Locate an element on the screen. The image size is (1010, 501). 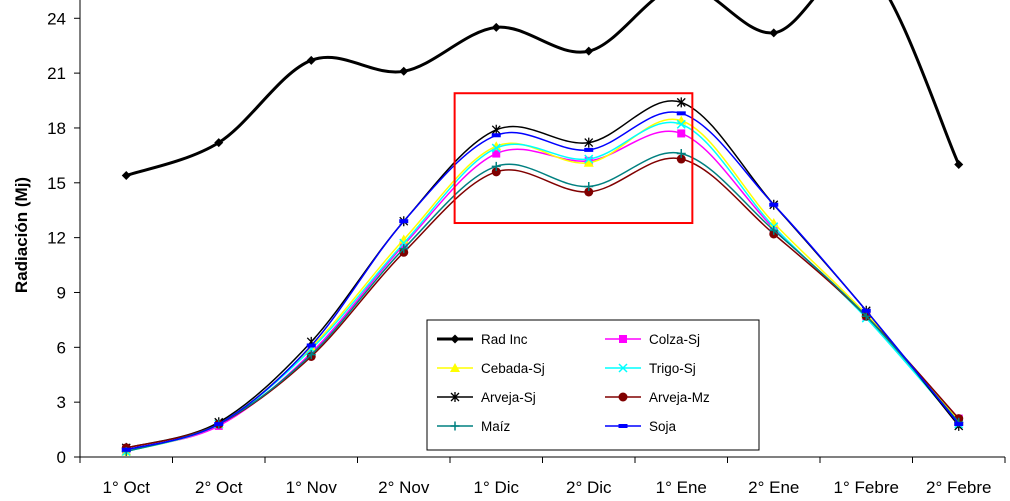
x-tick-label: 1° Febre is located at coordinates (866, 487).